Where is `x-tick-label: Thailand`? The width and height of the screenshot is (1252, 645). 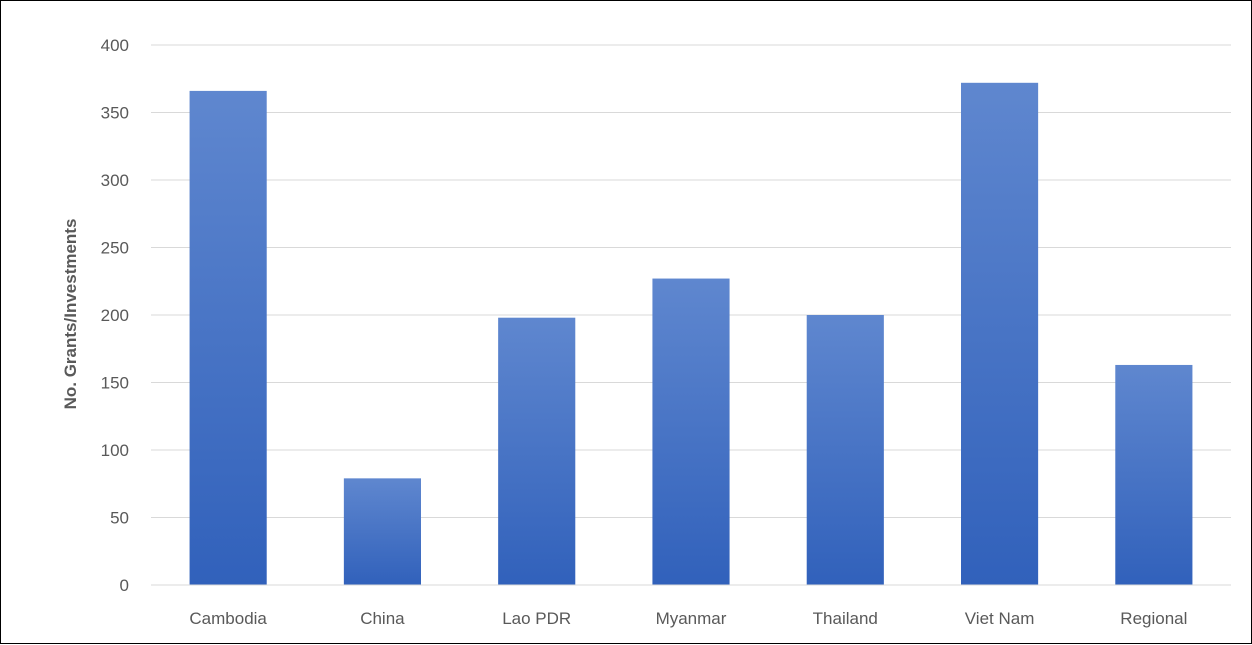
x-tick-label: Thailand is located at coordinates (845, 618).